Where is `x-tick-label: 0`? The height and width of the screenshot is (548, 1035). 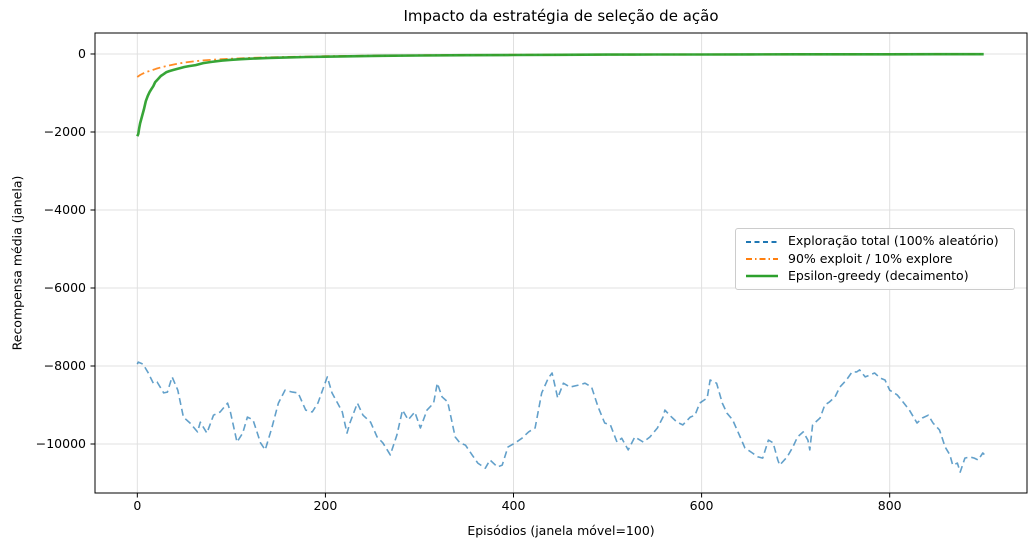 x-tick-label: 0 is located at coordinates (137, 505).